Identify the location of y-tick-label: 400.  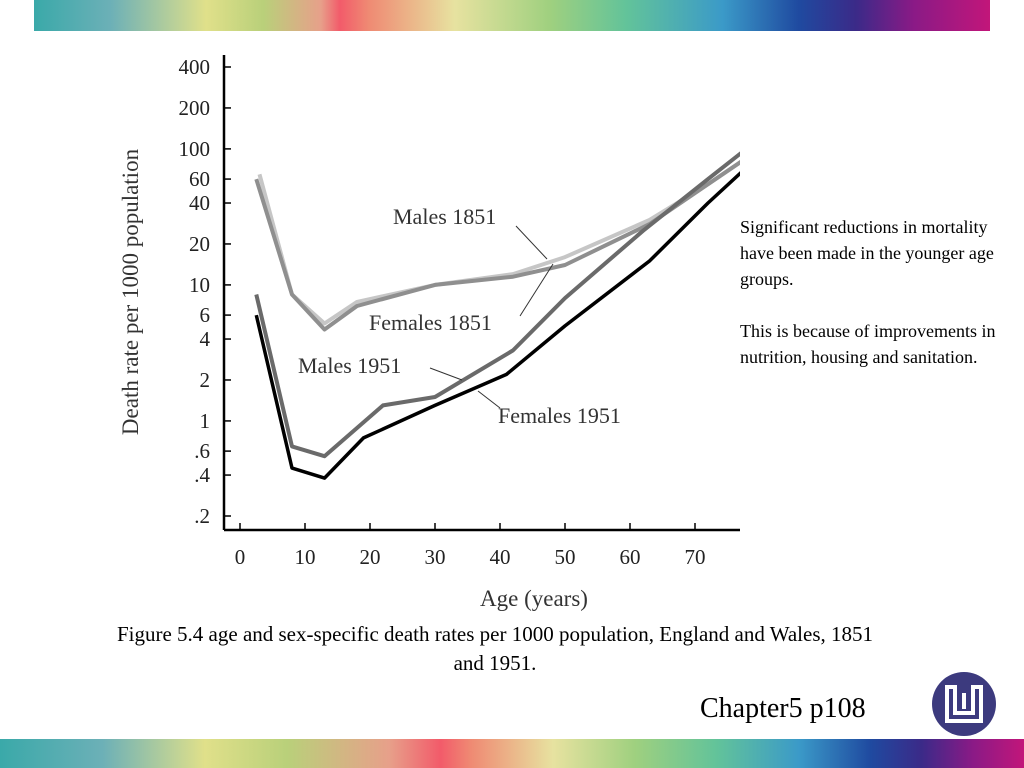
(195, 67).